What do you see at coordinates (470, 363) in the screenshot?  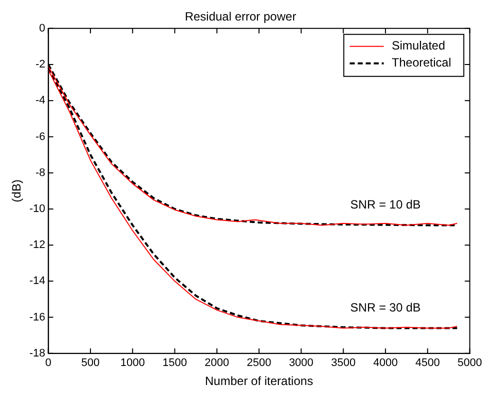 I see `x-tick-label: 5000` at bounding box center [470, 363].